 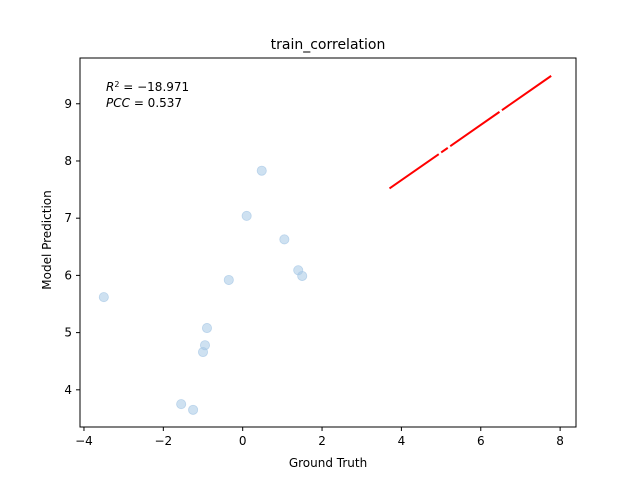 What do you see at coordinates (147, 87) in the screenshot?
I see `r2-value: R2 = −18.971` at bounding box center [147, 87].